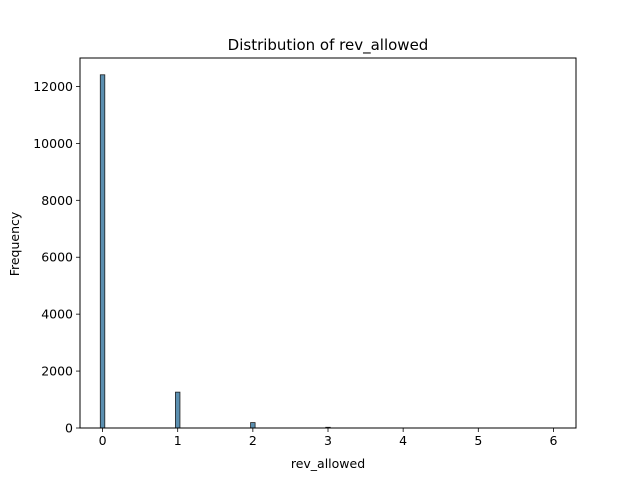 The height and width of the screenshot is (480, 640). What do you see at coordinates (69, 428) in the screenshot?
I see `y-tick-label: 0` at bounding box center [69, 428].